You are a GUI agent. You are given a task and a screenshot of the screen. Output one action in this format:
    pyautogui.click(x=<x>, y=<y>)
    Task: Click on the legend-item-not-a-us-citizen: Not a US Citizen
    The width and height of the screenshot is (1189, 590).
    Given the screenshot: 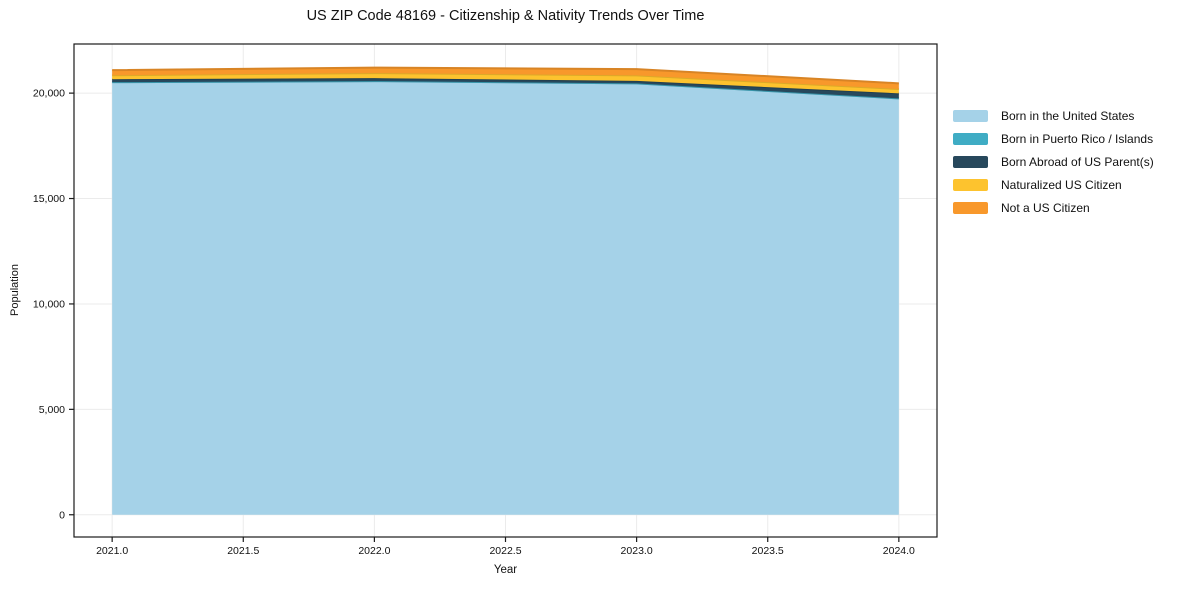 What is the action you would take?
    pyautogui.click(x=1053, y=208)
    